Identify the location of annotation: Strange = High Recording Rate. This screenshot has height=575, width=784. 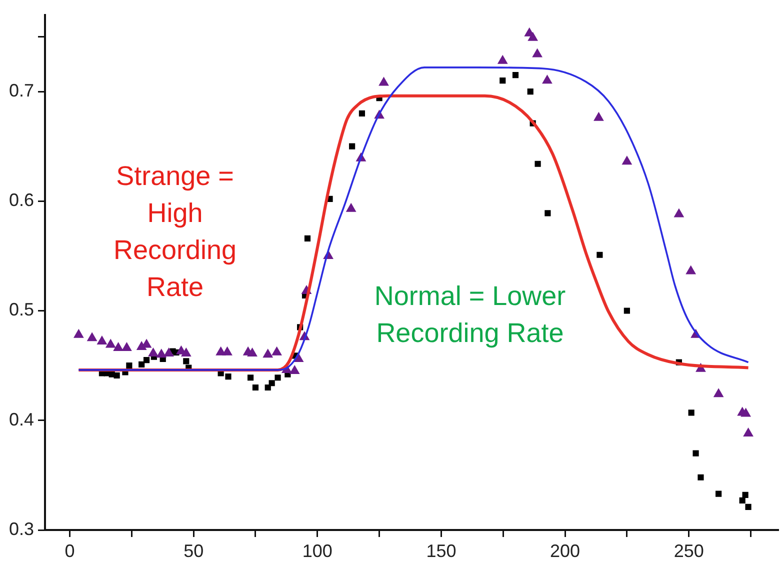
(175, 232).